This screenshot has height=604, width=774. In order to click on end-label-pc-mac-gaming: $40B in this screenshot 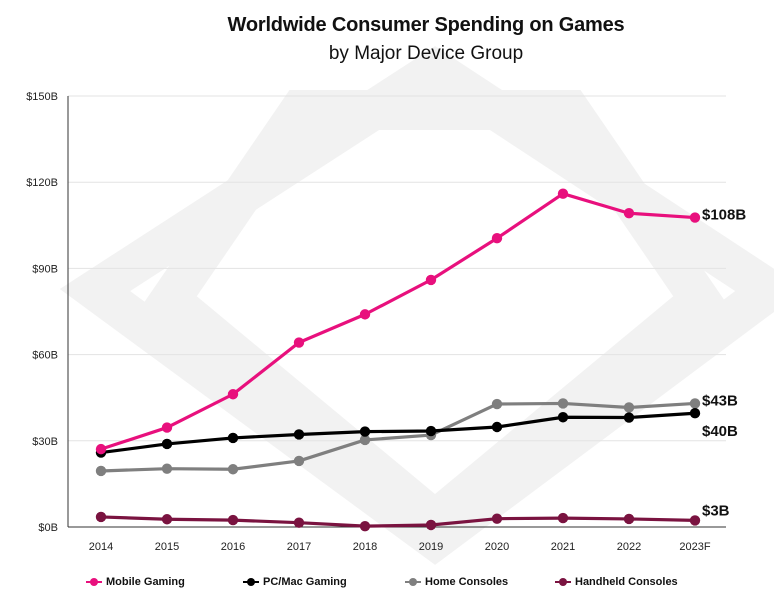, I will do `click(720, 431)`.